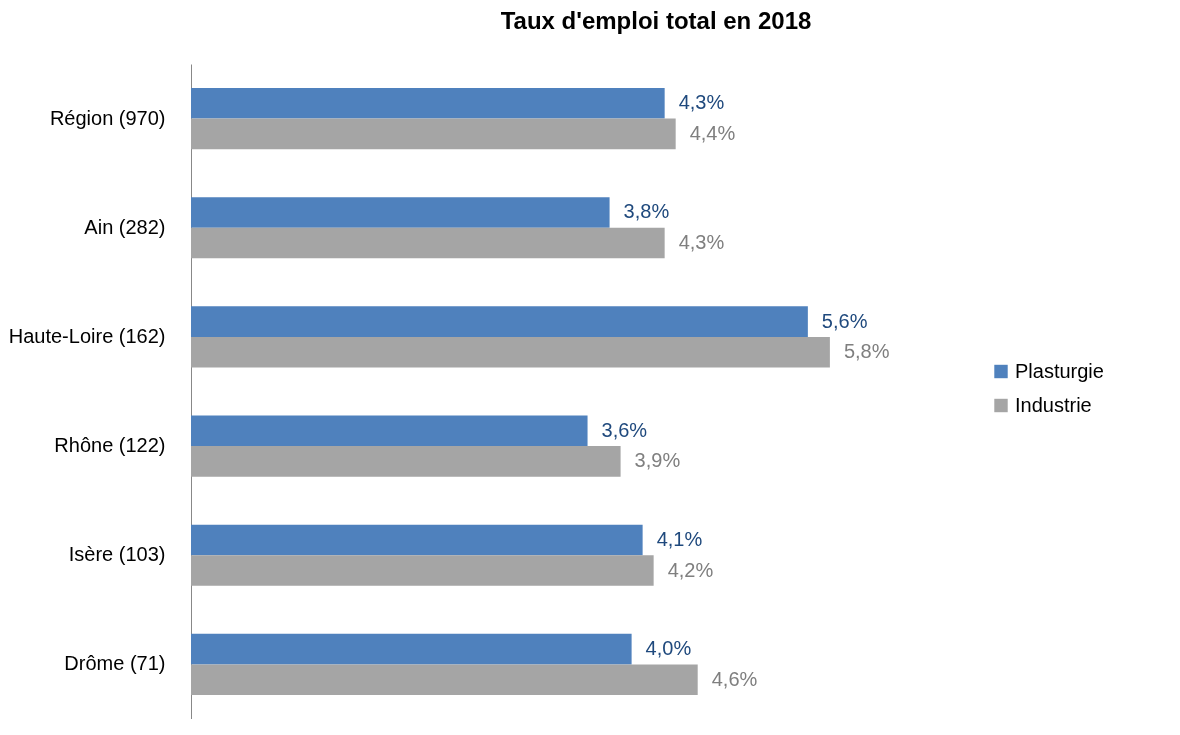 The height and width of the screenshot is (735, 1180). Describe the element at coordinates (712, 132) in the screenshot. I see `data-label: 4,4%` at that location.